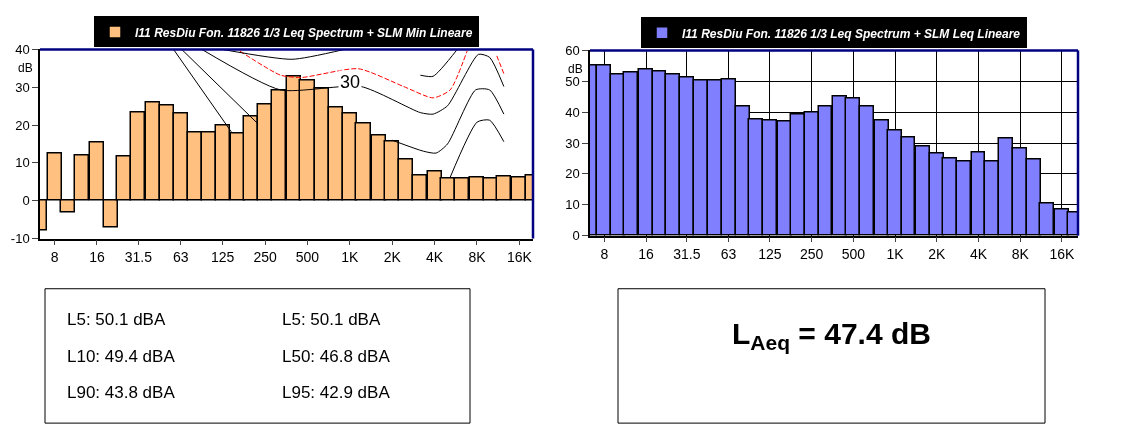  I want to click on annotation: 30, so click(350, 82).